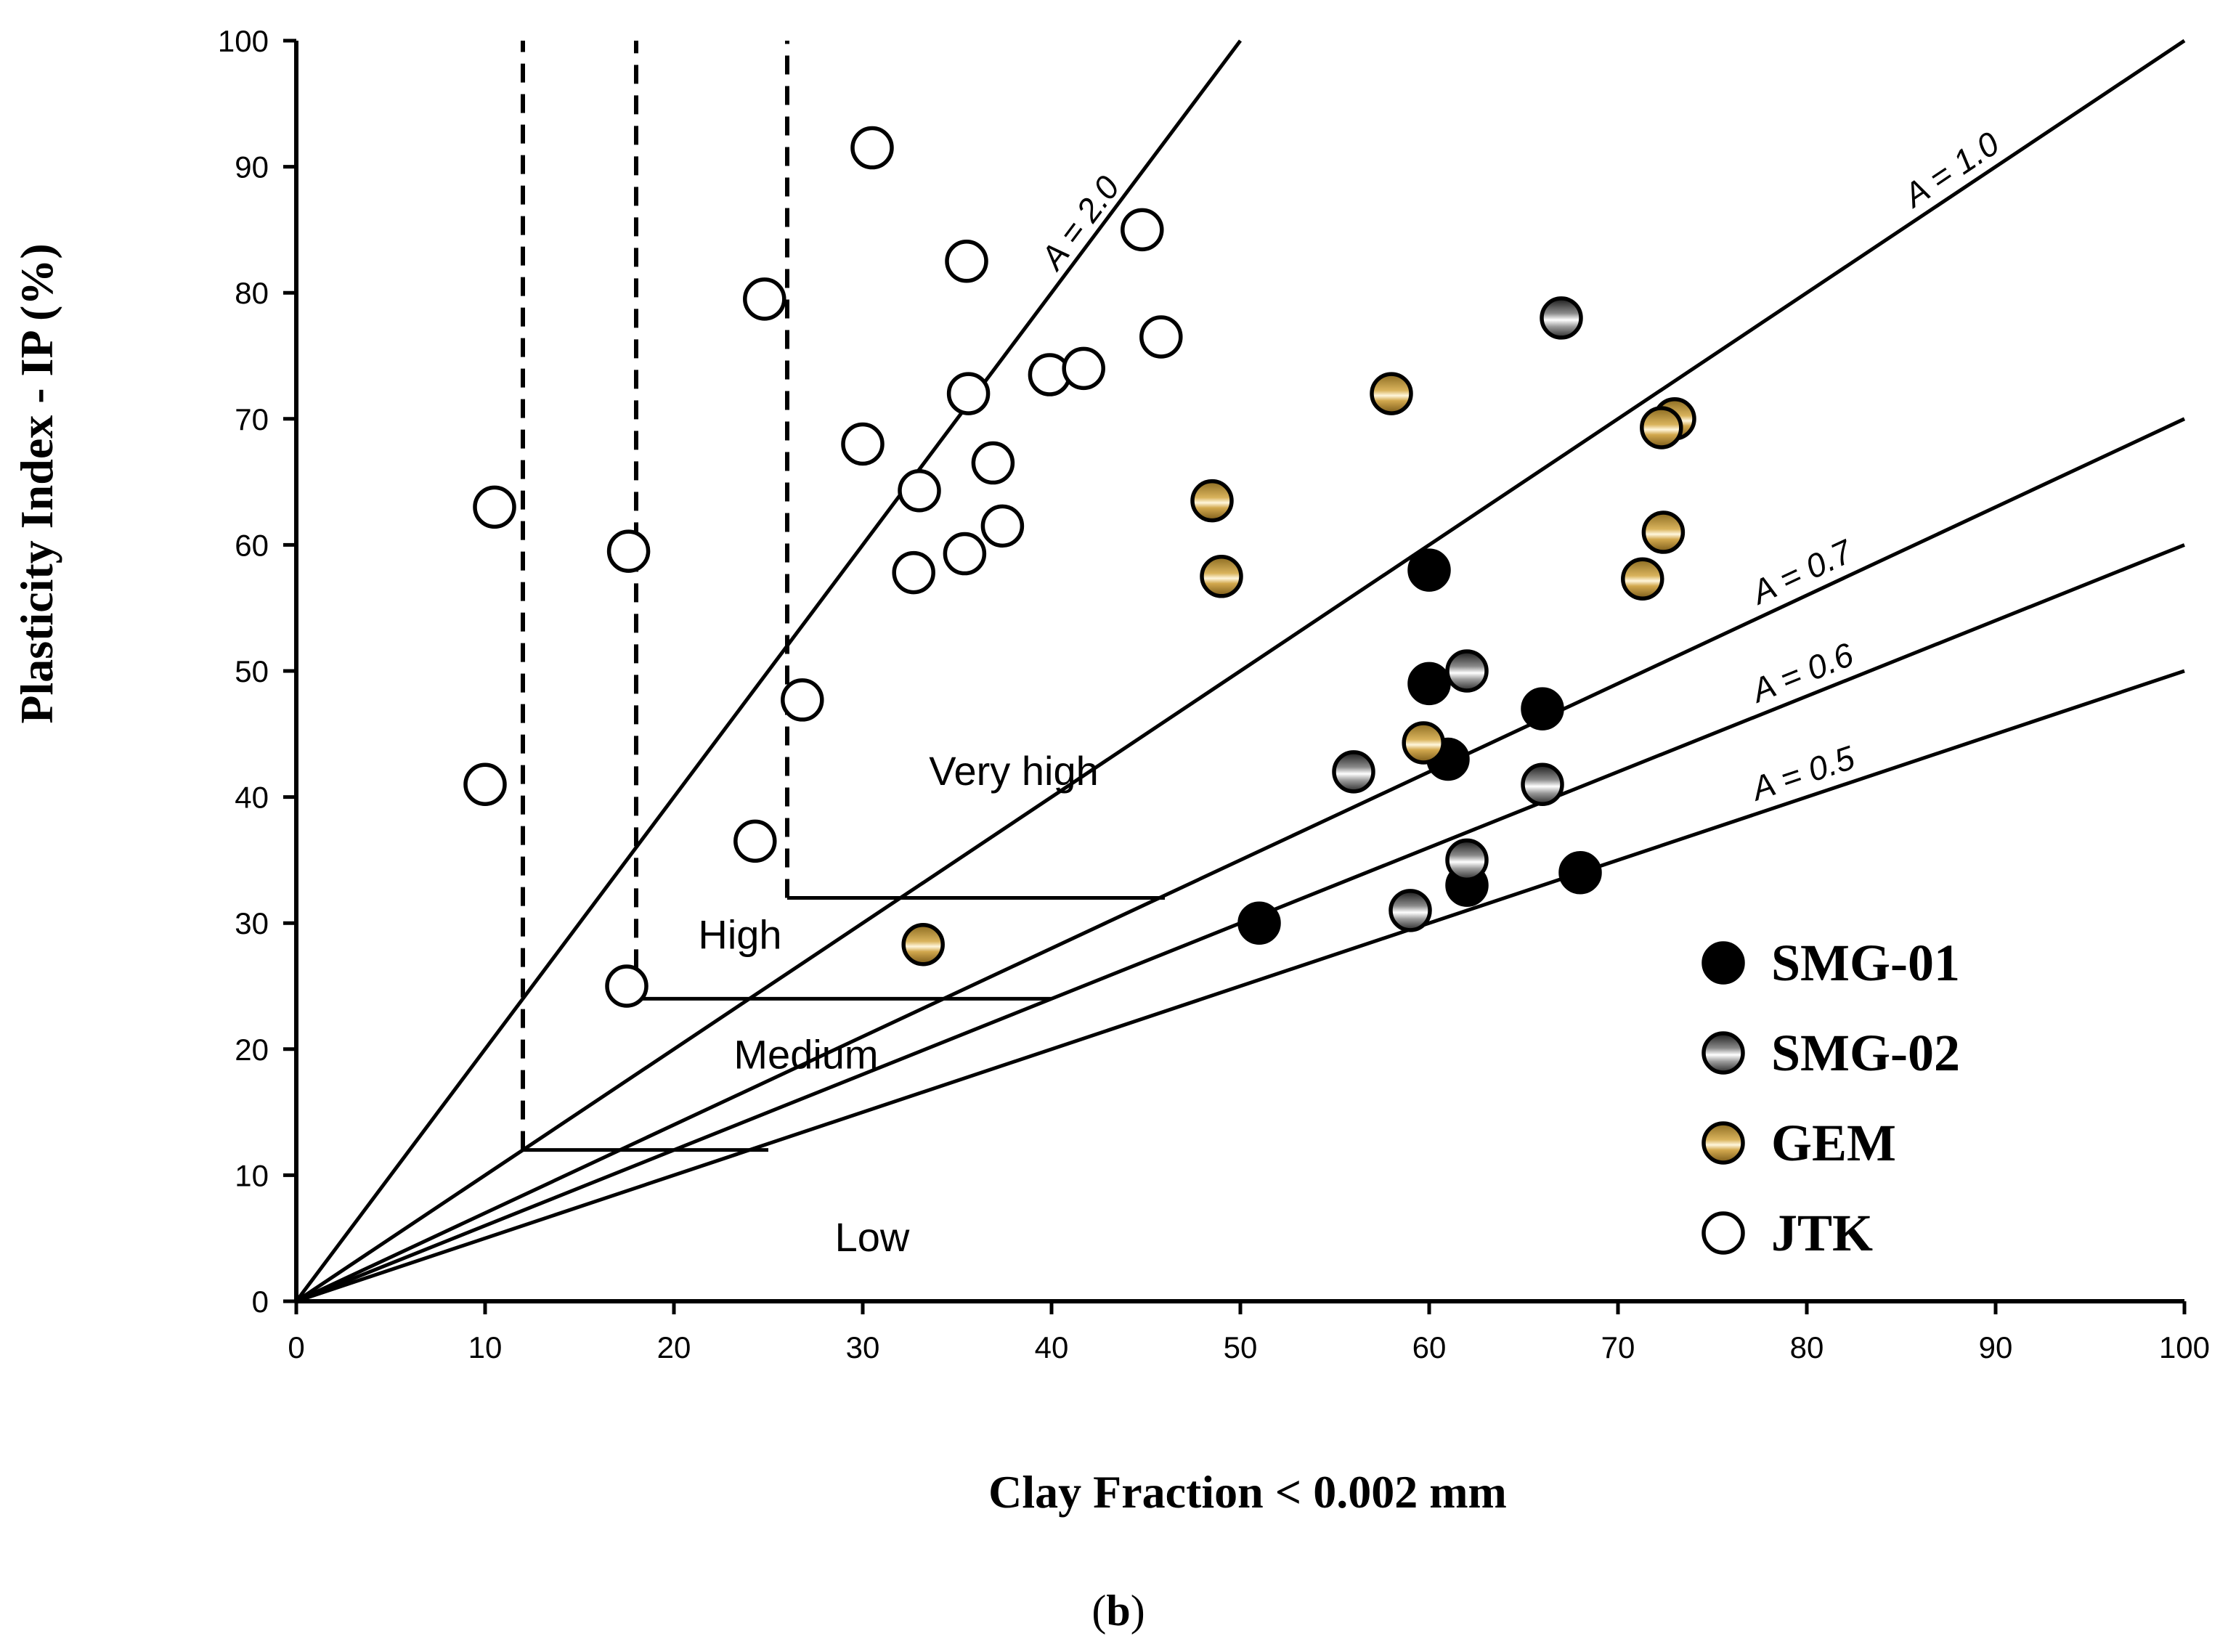  I want to click on figure-caption: (b), so click(1118, 1611).